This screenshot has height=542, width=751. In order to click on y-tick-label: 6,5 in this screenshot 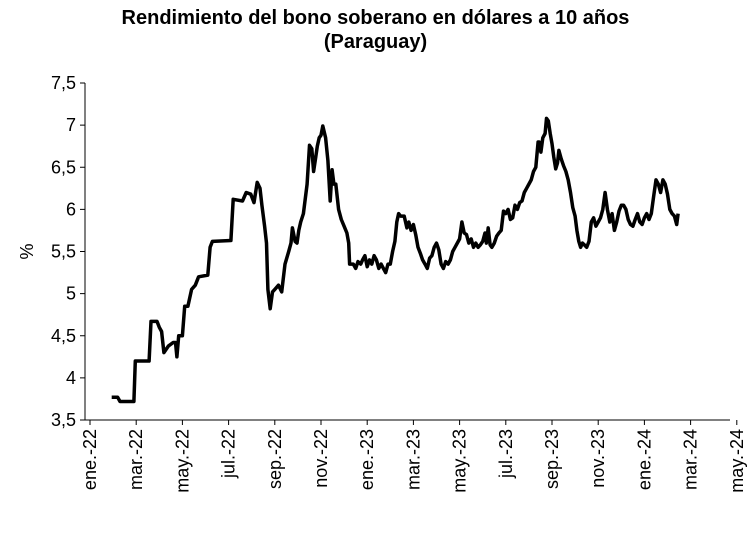, I will do `click(63, 167)`.